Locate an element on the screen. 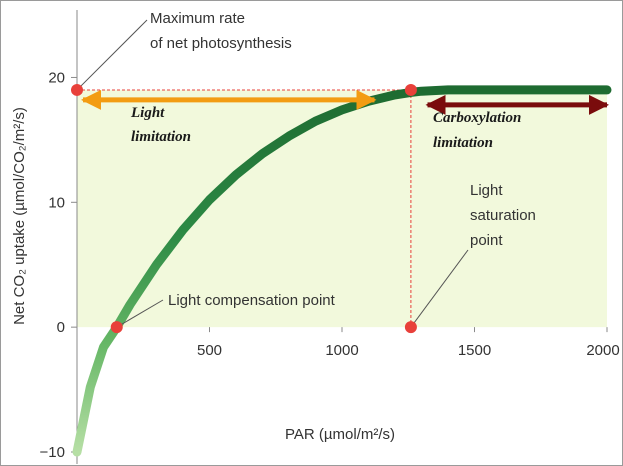  max-rate-label-line1: Maximum rate is located at coordinates (197, 18).